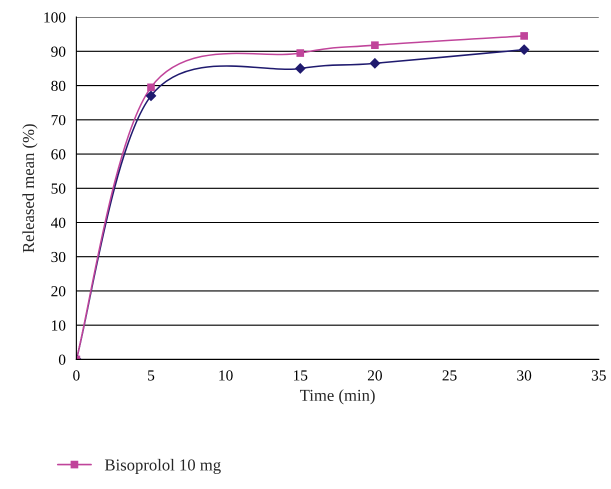 The image size is (611, 489). I want to click on x-tick-label: 25, so click(449, 375).